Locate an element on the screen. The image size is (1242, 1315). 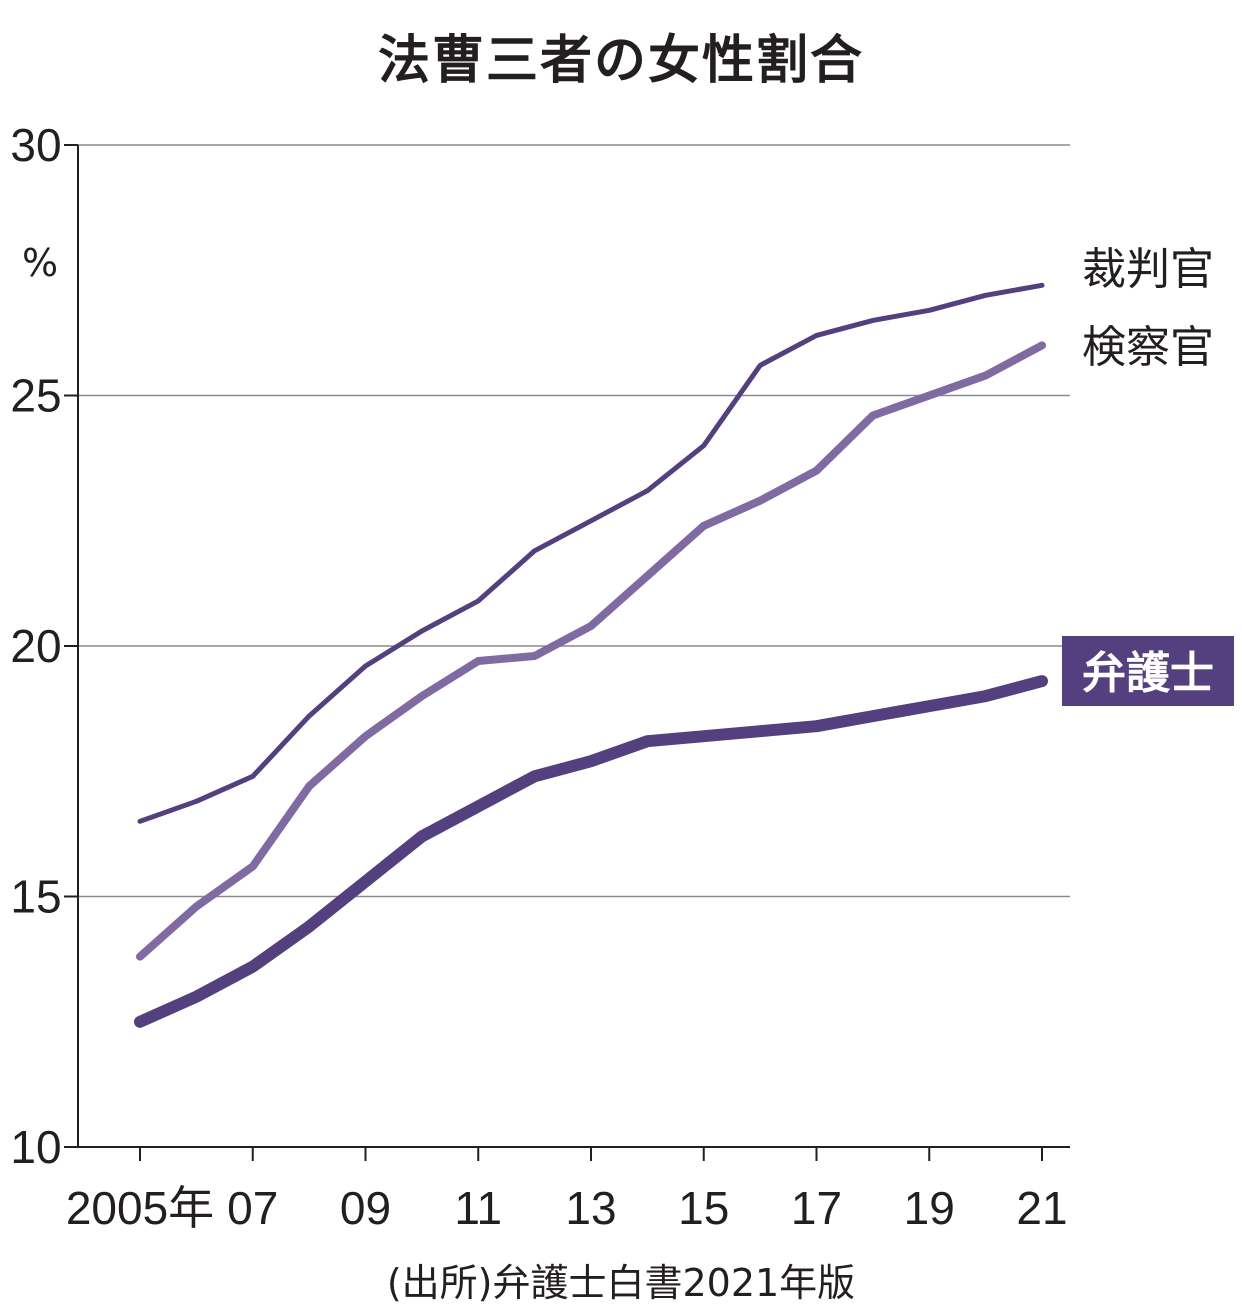
series-label-1: 裁判官 is located at coordinates (1148, 269).